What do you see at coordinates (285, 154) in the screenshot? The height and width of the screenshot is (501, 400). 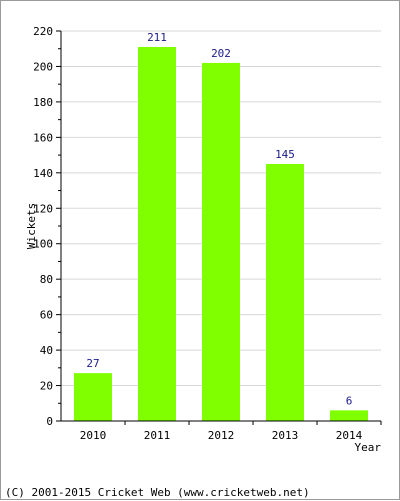 I see `bar-value-label: 145` at bounding box center [285, 154].